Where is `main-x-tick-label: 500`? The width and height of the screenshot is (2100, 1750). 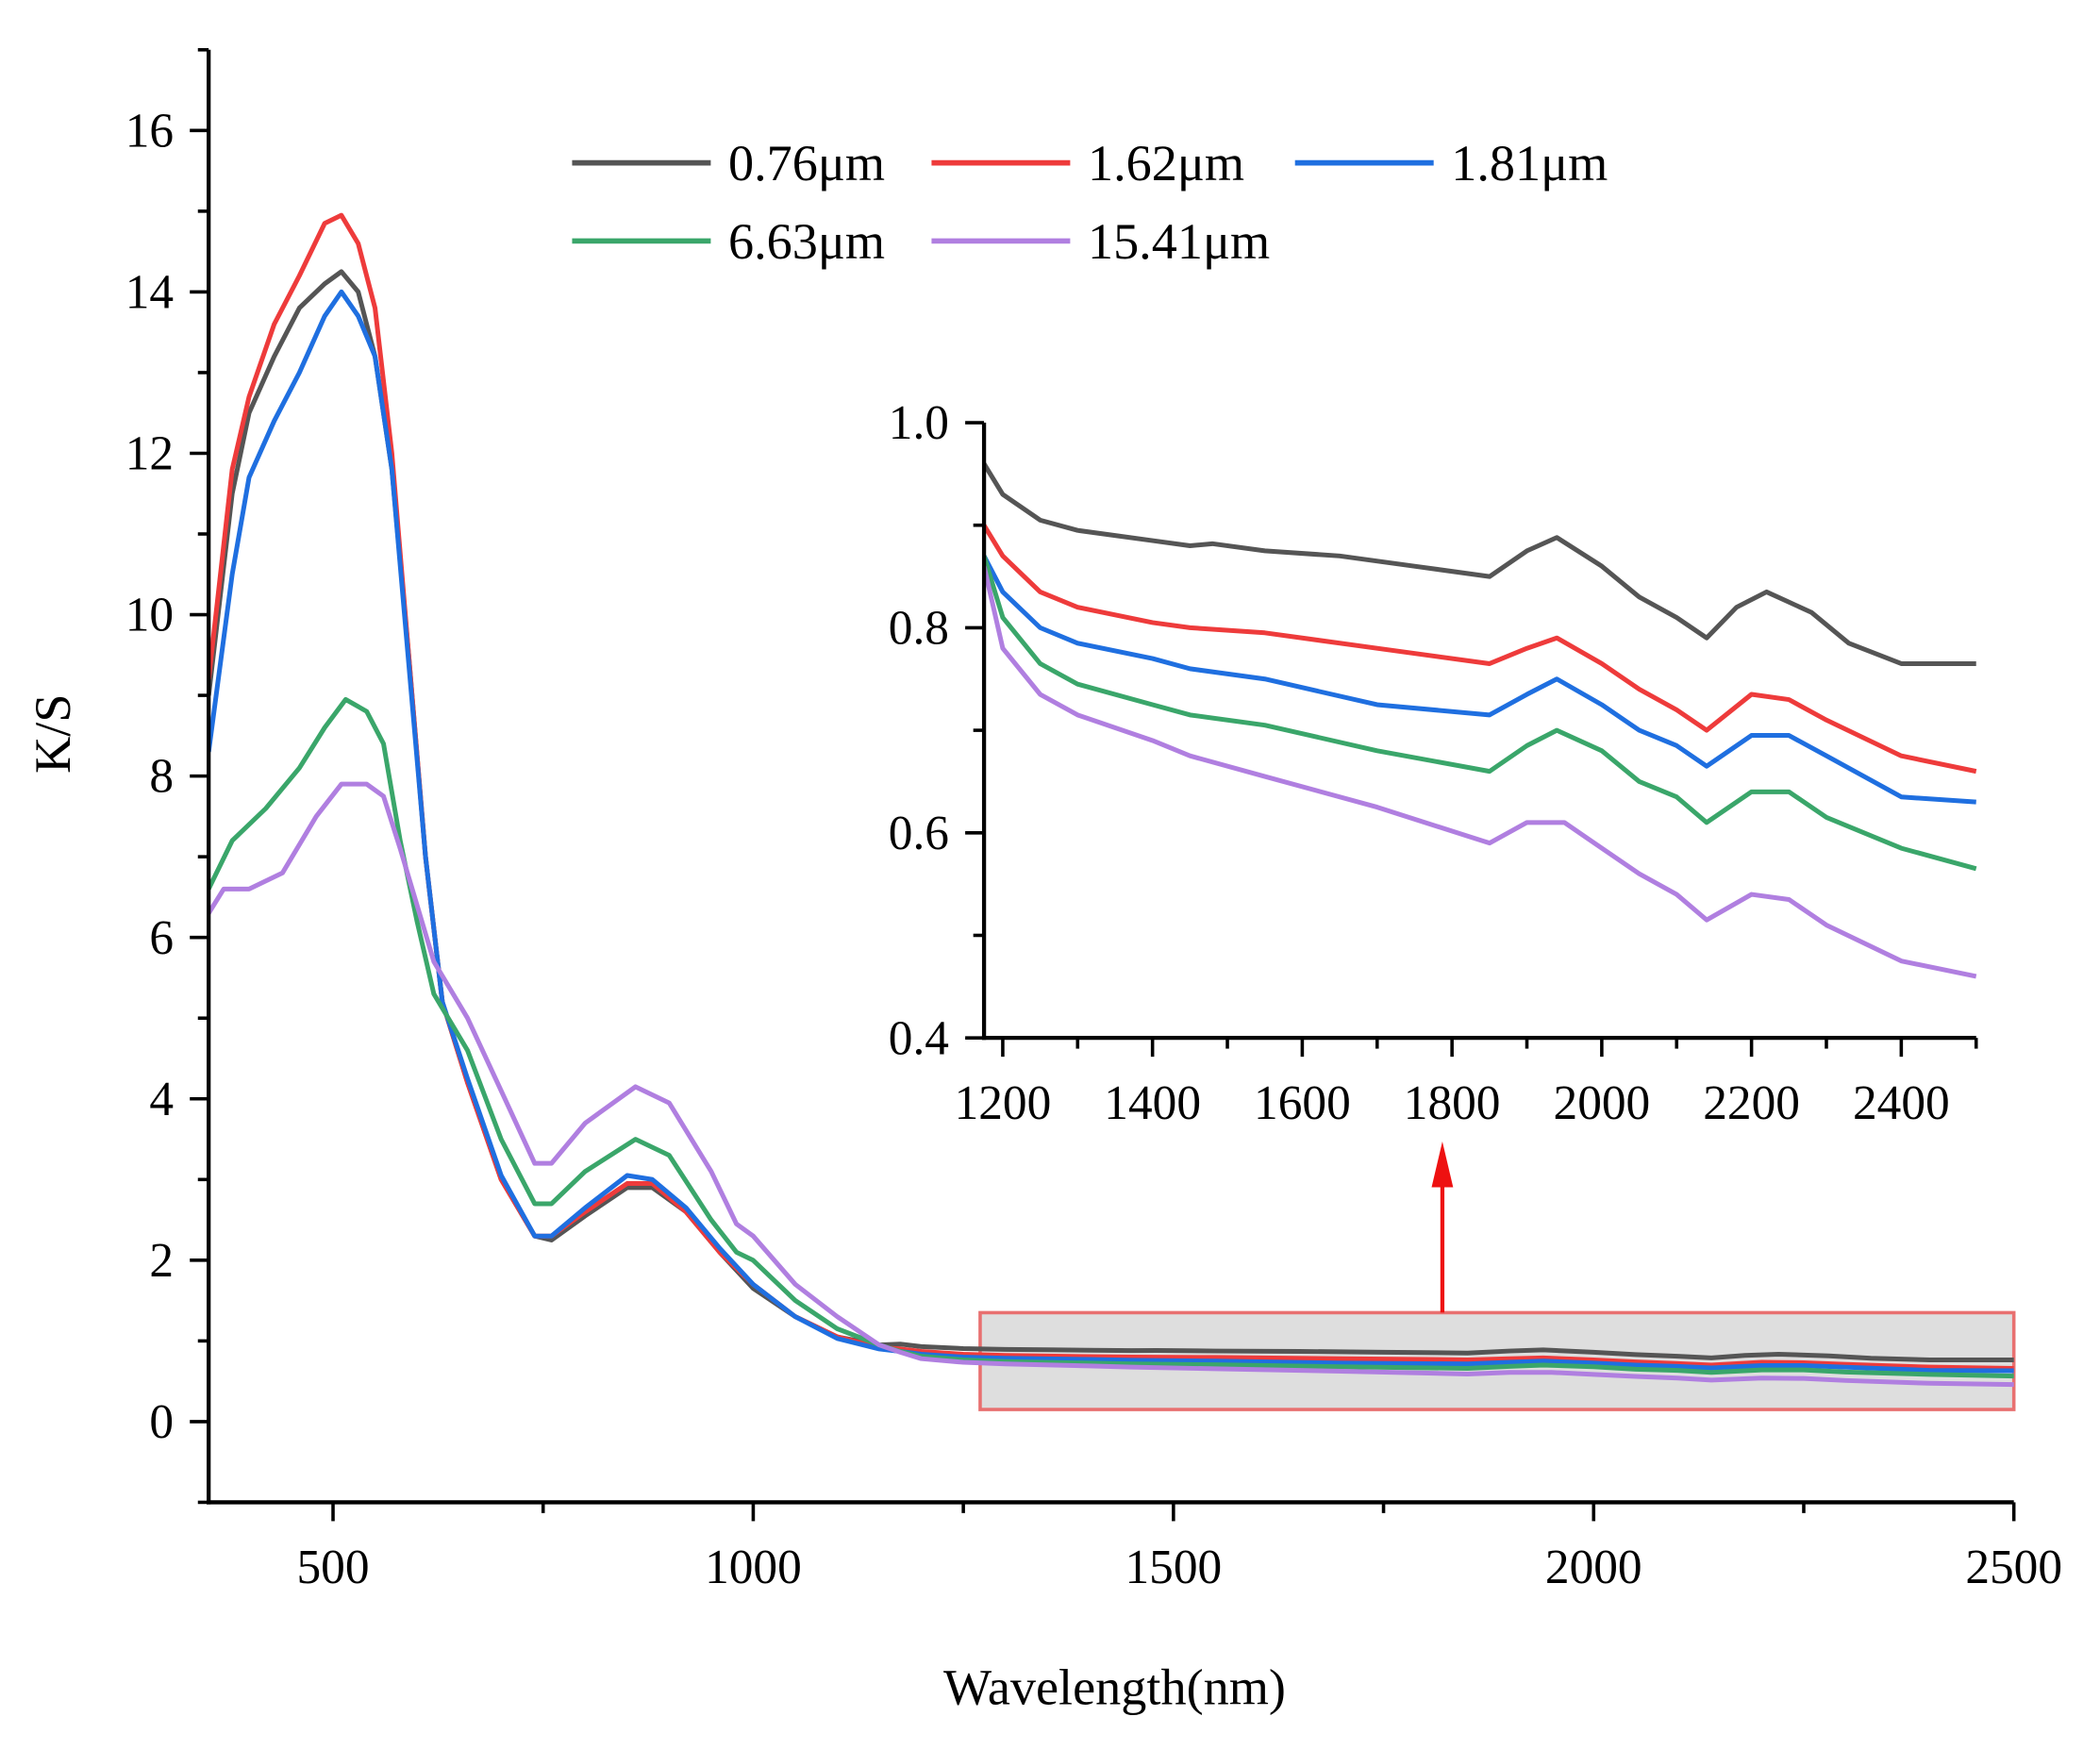
main-x-tick-label: 500 is located at coordinates (333, 1568).